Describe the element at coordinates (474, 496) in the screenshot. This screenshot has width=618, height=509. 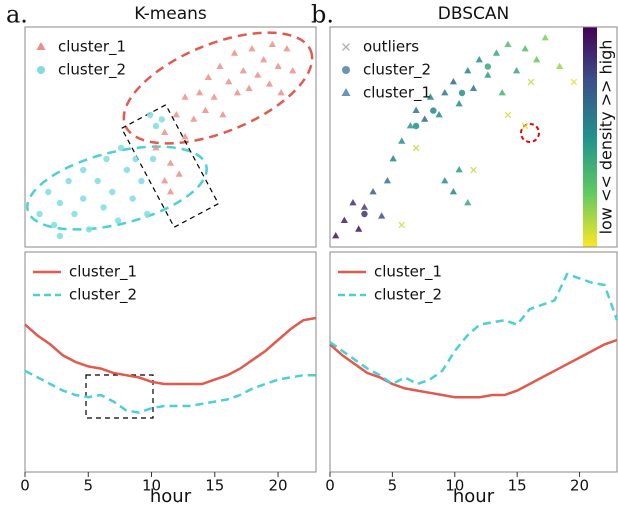
I see `x-axis-label: hour` at that location.